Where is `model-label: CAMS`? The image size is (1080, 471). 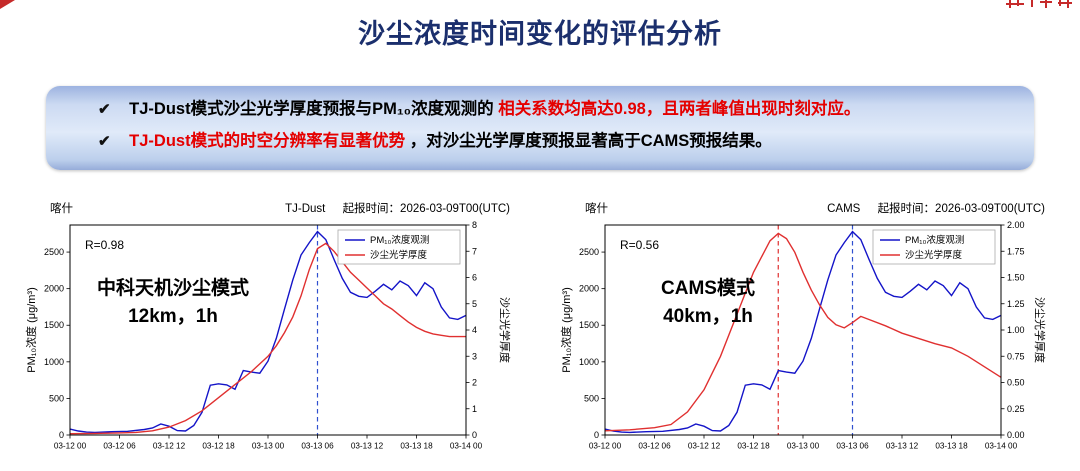 model-label: CAMS is located at coordinates (844, 209).